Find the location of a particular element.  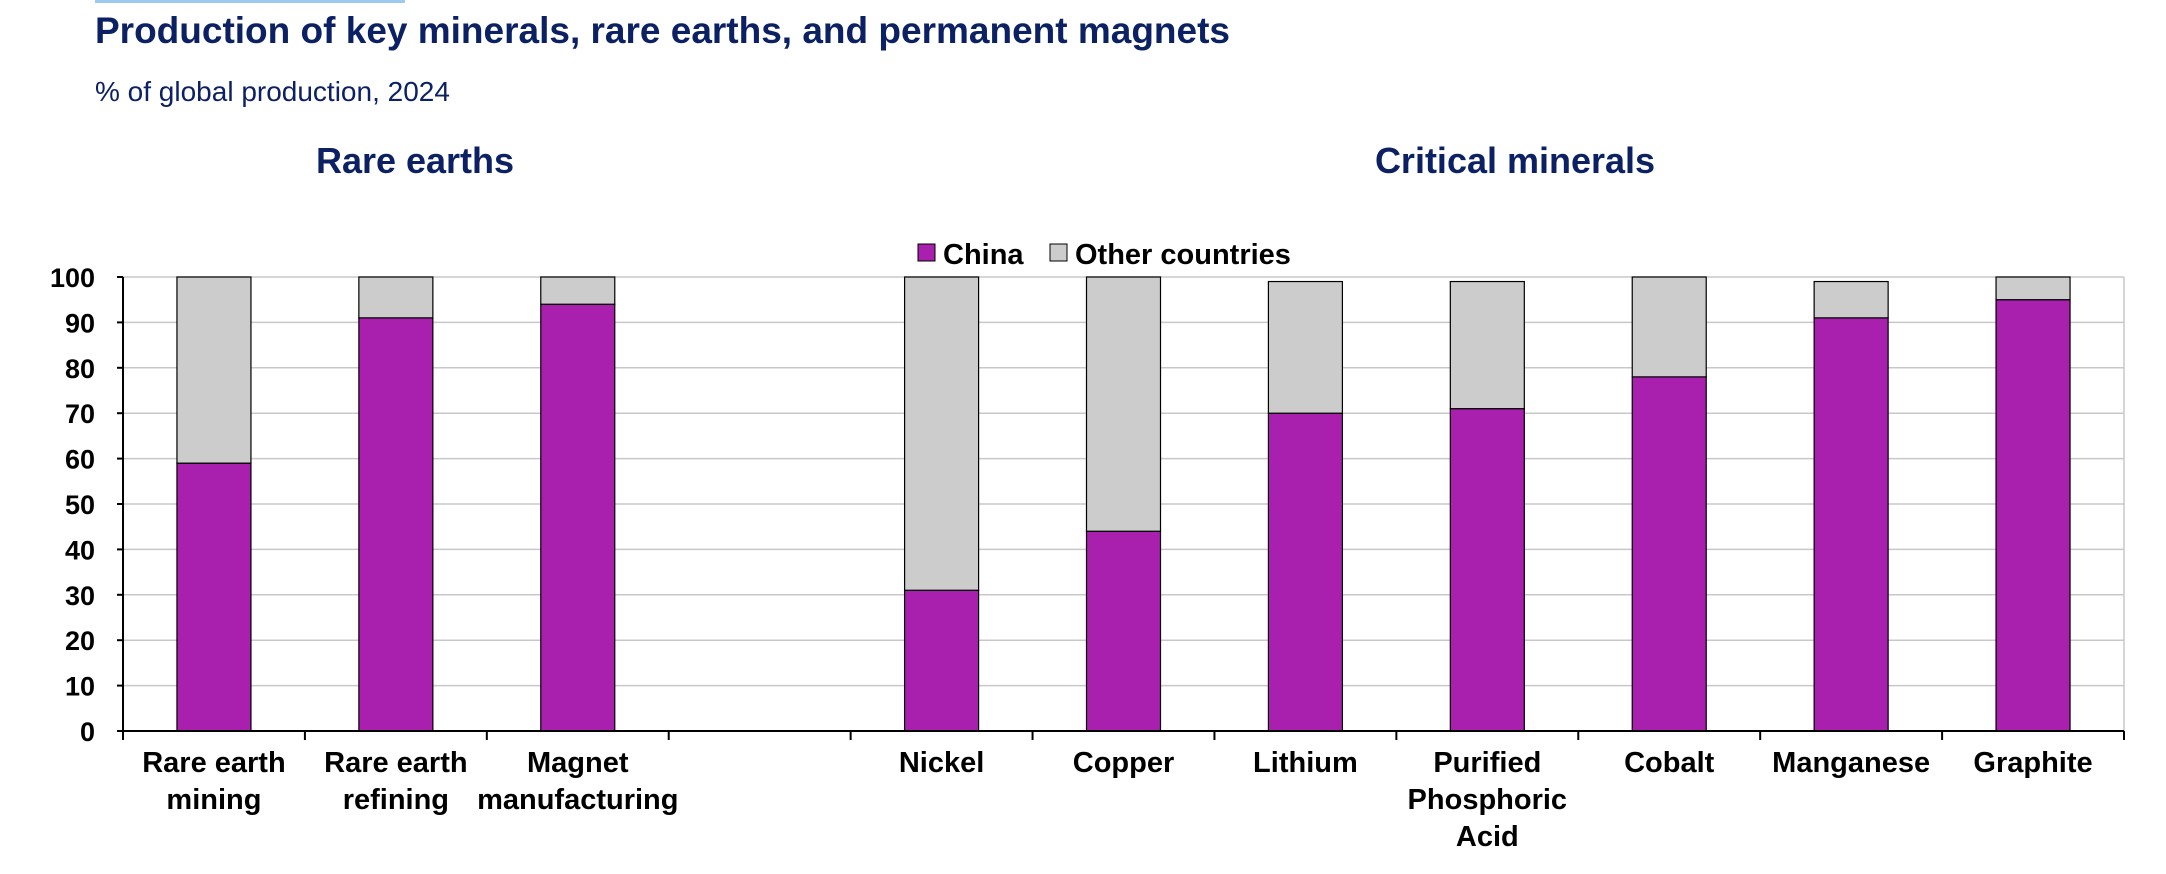

legend: China Other countries is located at coordinates (1104, 255).